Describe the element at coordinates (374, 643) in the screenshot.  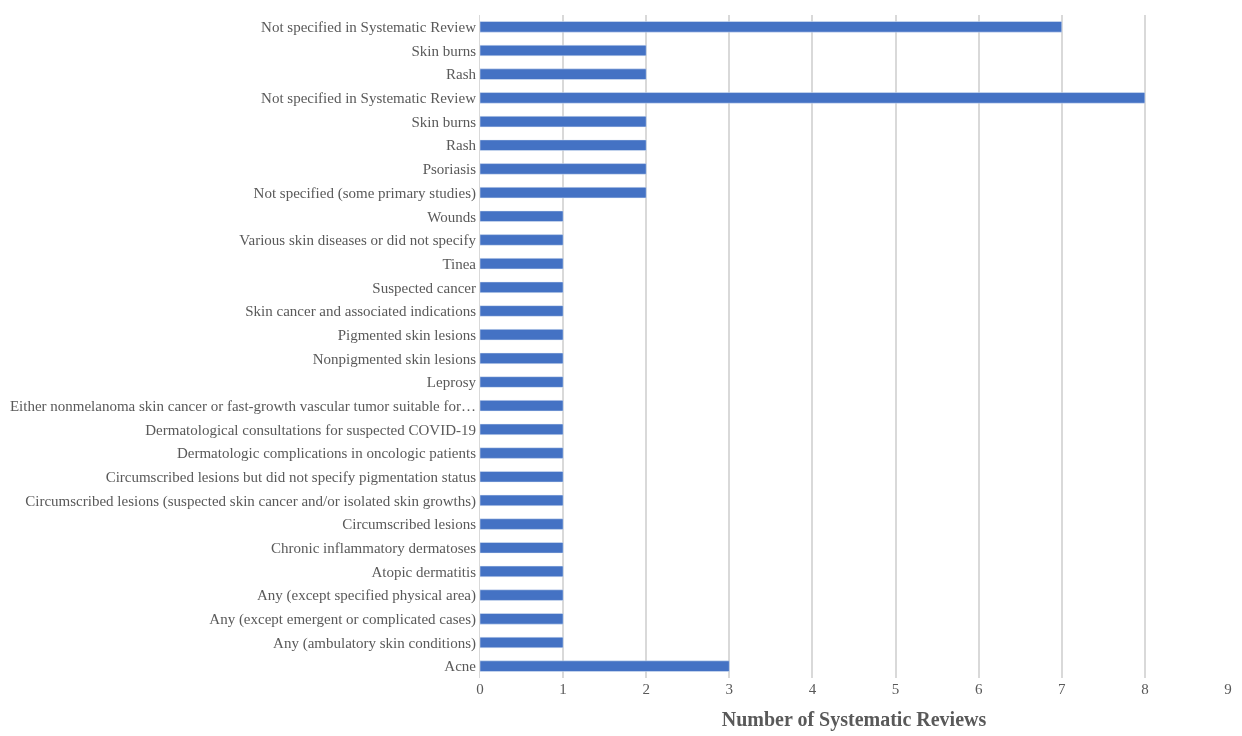
I see `y-tick-label: Any (ambulatory skin conditions)` at that location.